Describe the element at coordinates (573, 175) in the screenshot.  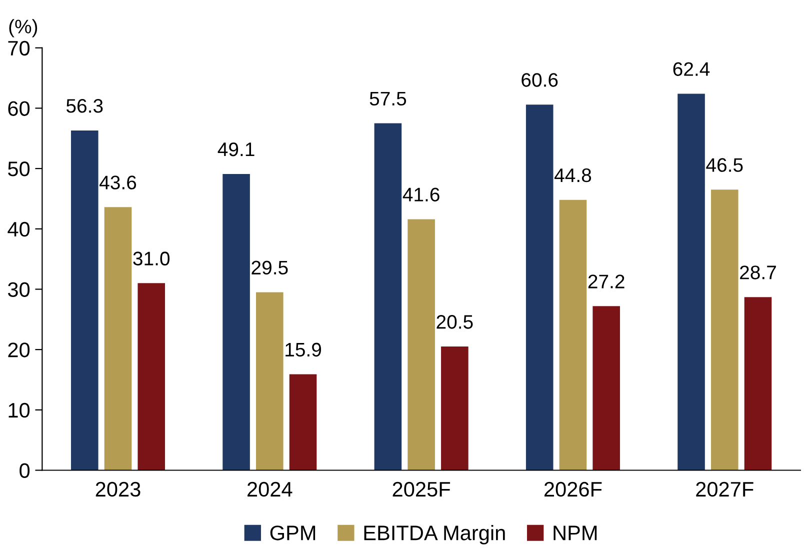
I see `data-label: 44.8` at that location.